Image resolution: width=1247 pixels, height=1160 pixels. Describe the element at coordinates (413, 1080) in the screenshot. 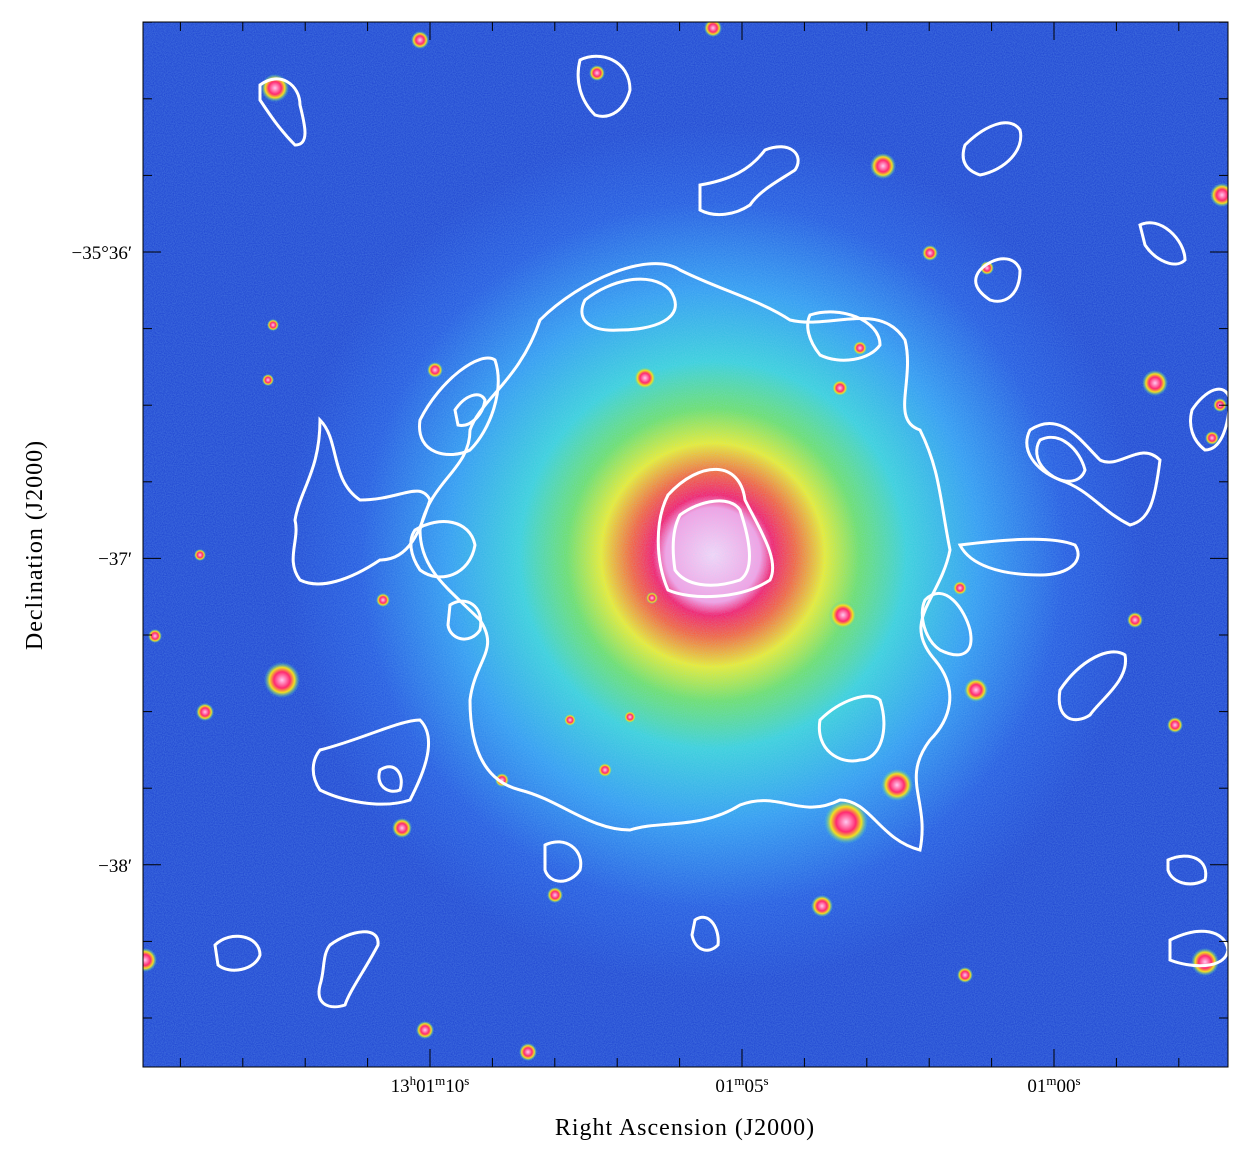

I see `tick-unit: h` at that location.